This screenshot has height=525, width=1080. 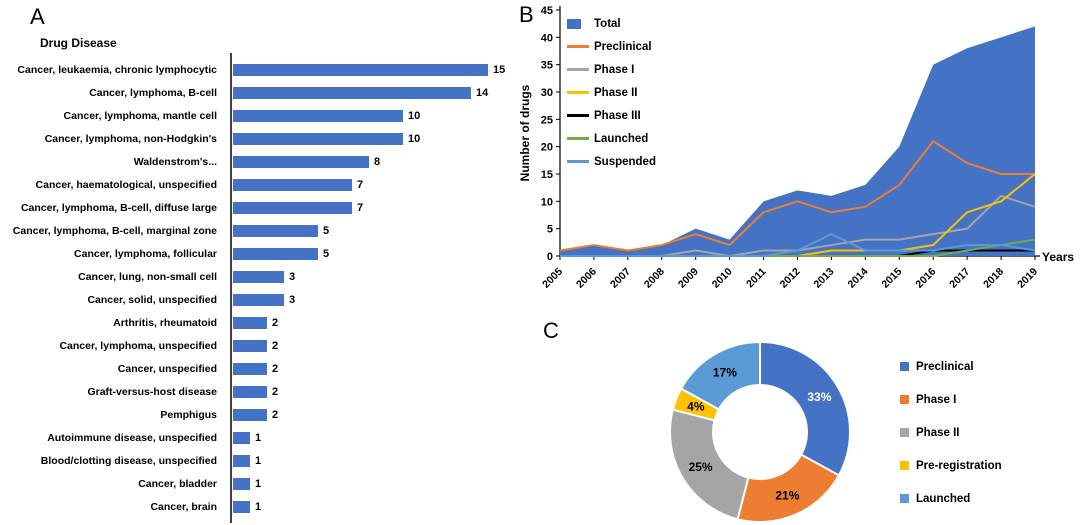 I want to click on bar-row: Cancer, lymphoma, B-cell, diffuse large 7, so click(x=257, y=207).